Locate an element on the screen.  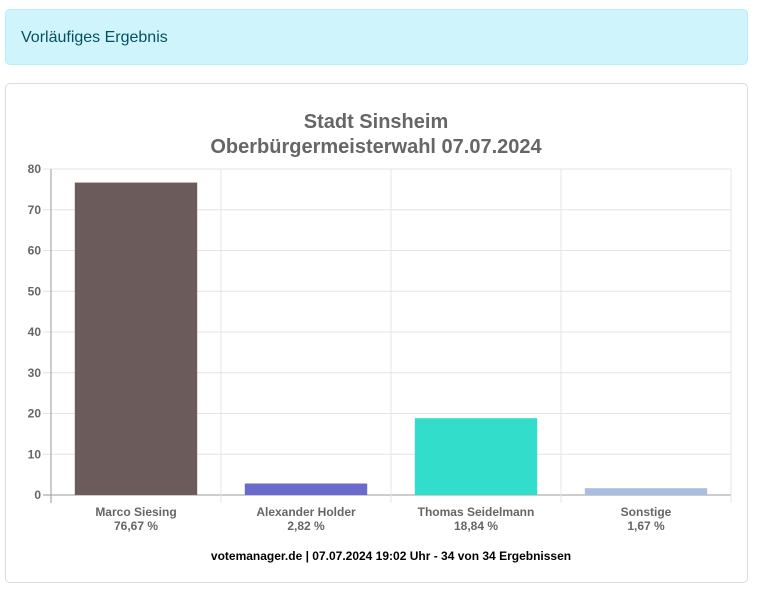
y-tick-label: 80 is located at coordinates (35, 169).